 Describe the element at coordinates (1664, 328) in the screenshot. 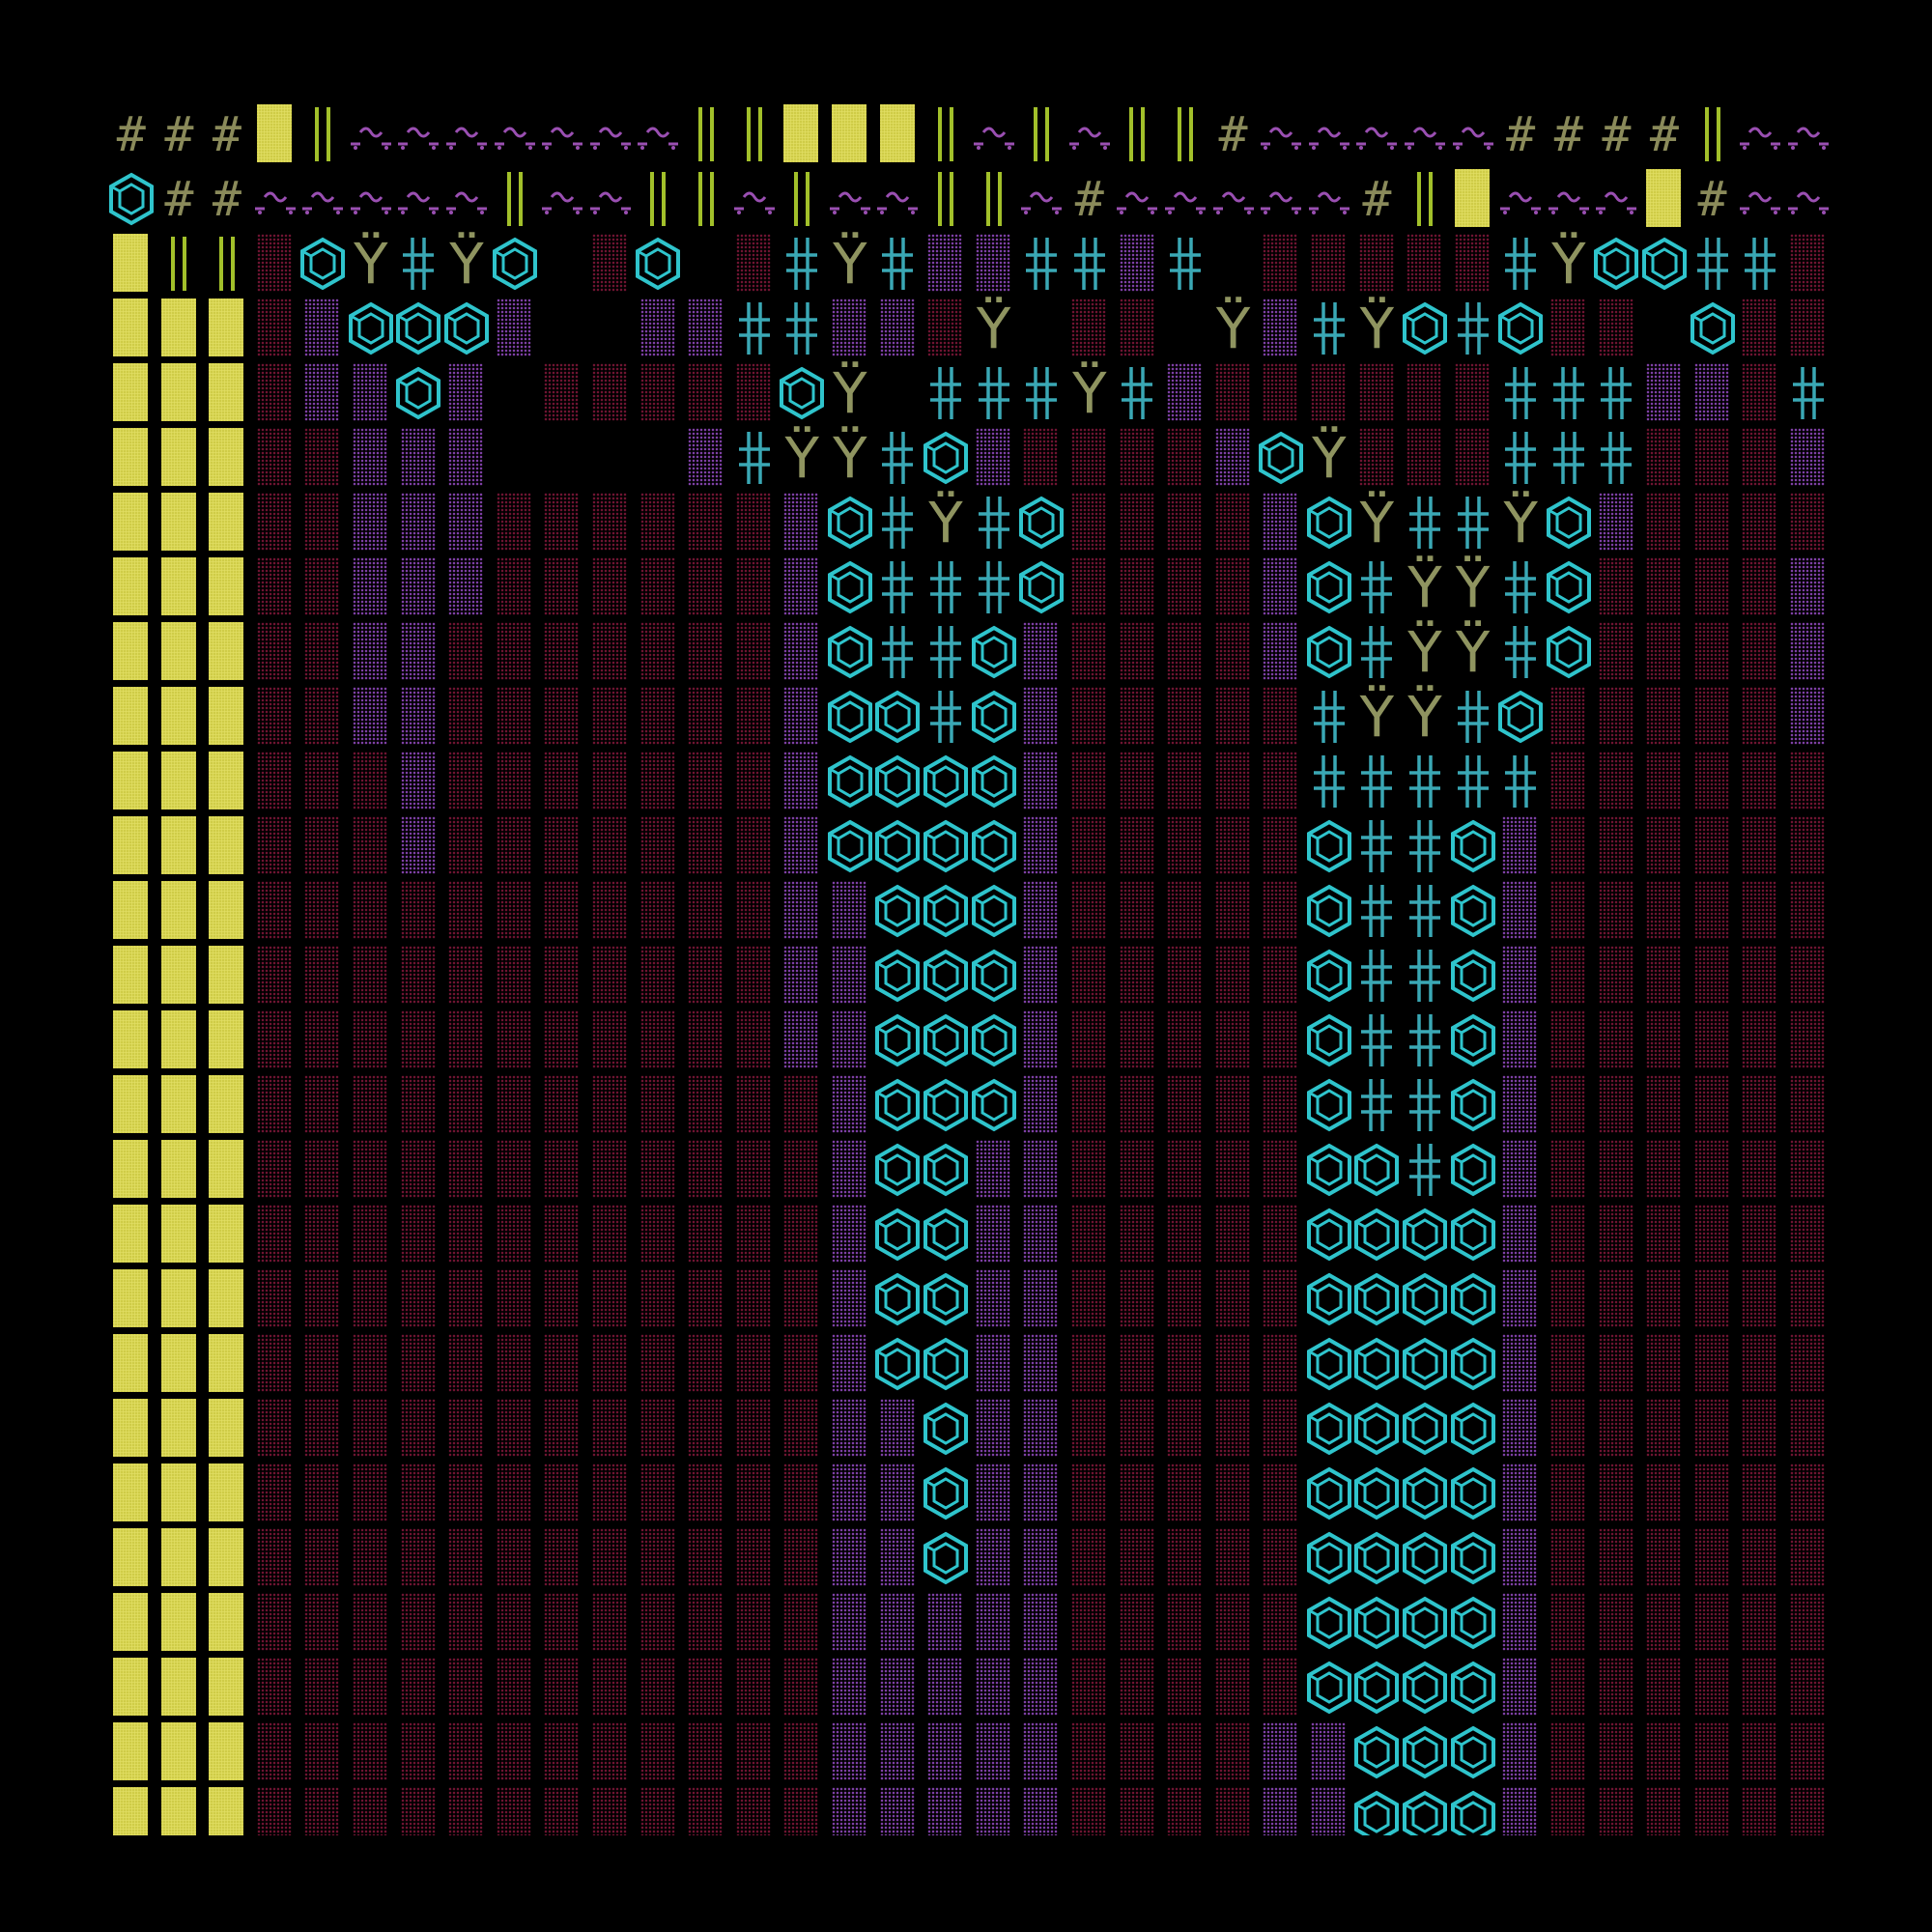

I see `void-tile` at that location.